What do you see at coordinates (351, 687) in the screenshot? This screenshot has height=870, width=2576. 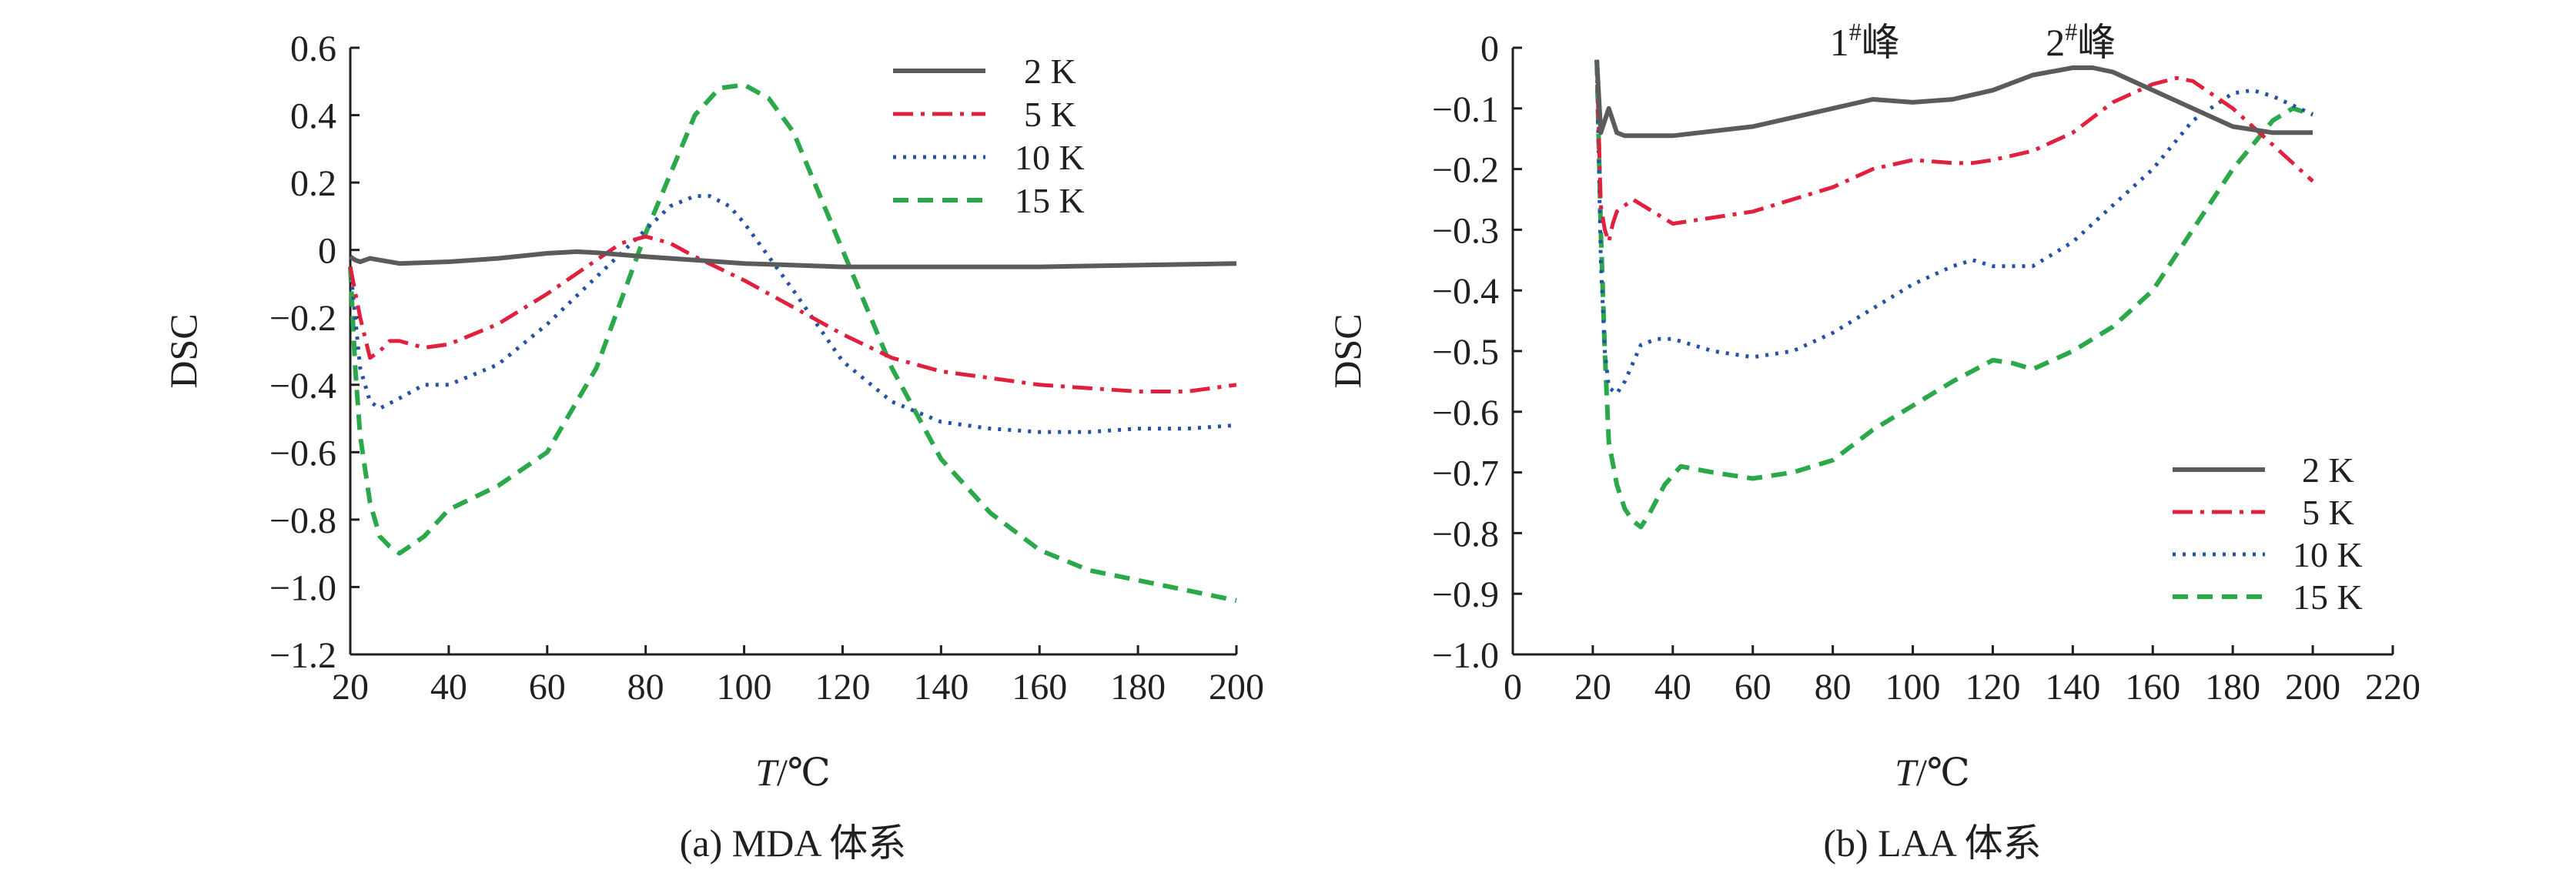 I see `panel-a-x-tick-label: 20` at bounding box center [351, 687].